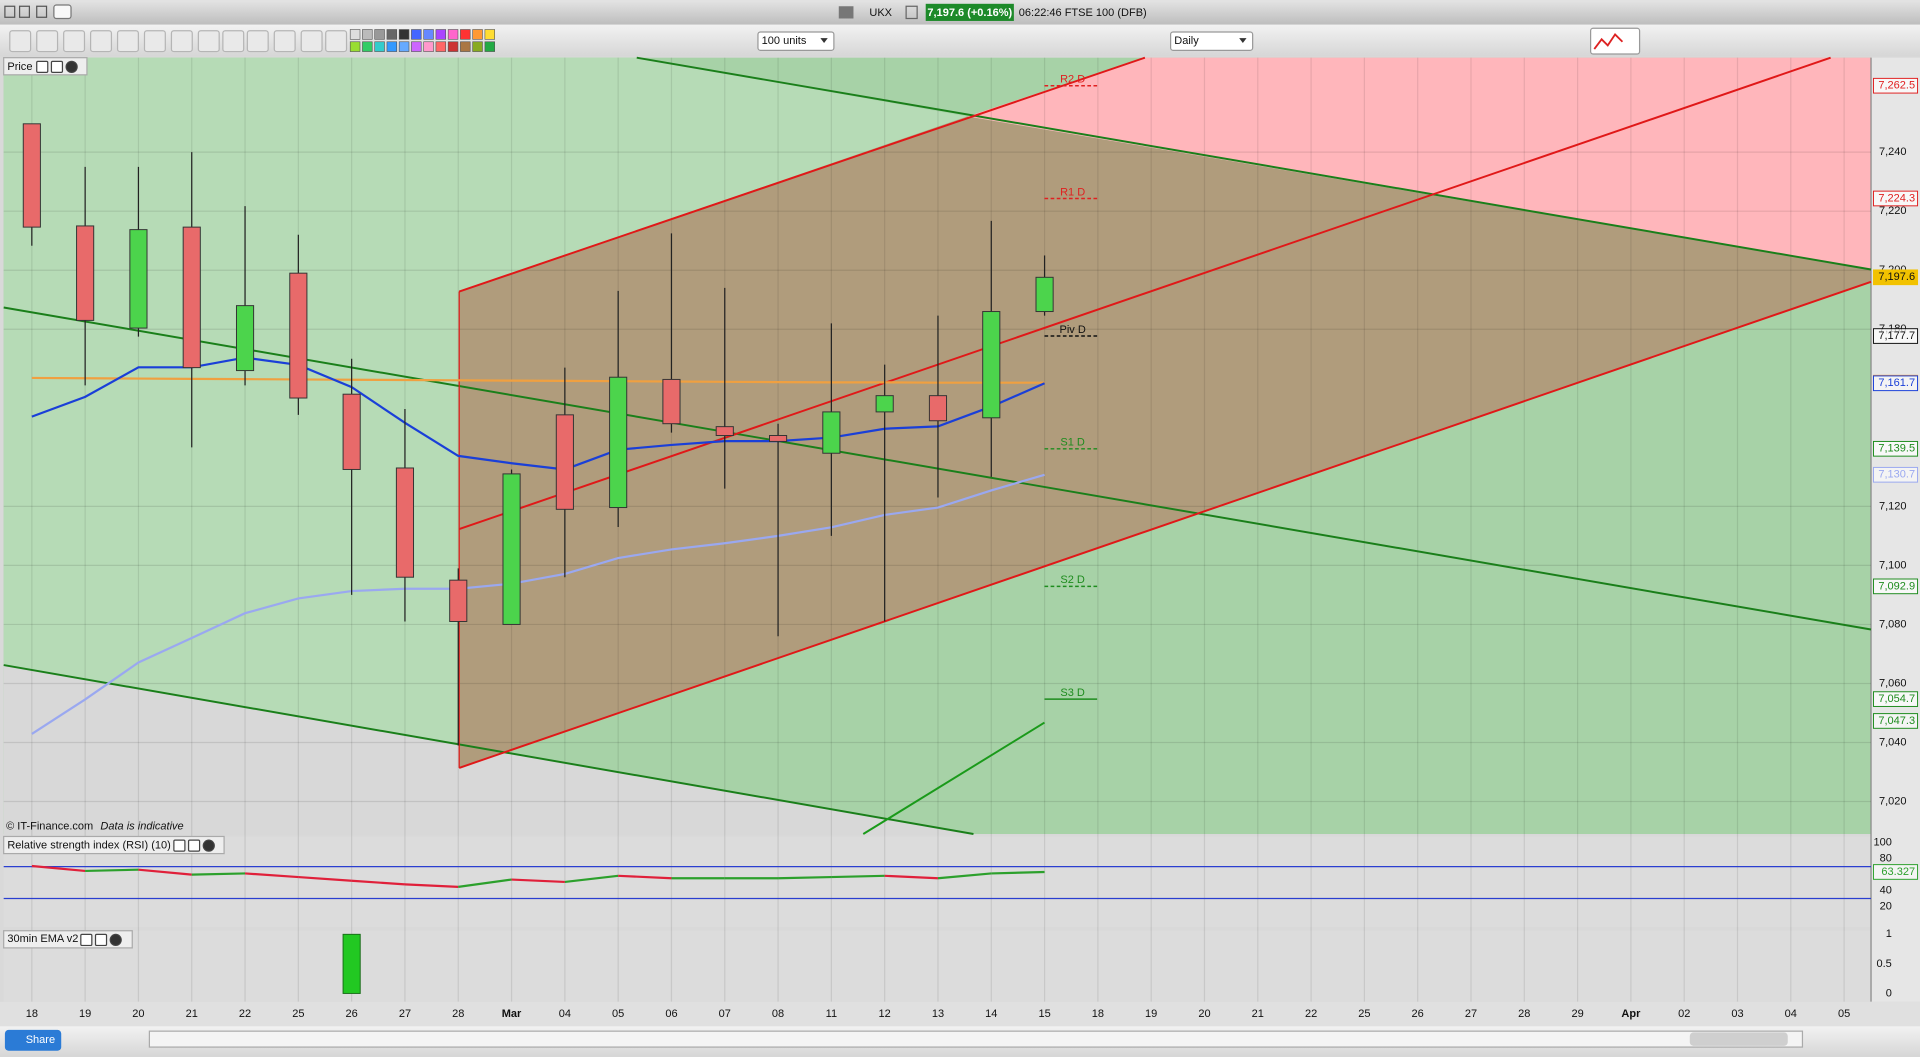 Image resolution: width=1920 pixels, height=1057 pixels. I want to click on price-label: 7,047.3, so click(1896, 721).